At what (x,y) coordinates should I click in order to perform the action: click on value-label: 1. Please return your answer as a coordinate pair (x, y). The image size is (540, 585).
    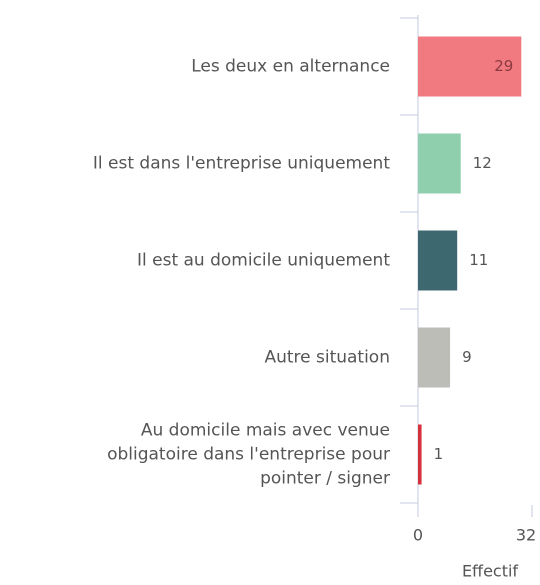
    Looking at the image, I should click on (439, 454).